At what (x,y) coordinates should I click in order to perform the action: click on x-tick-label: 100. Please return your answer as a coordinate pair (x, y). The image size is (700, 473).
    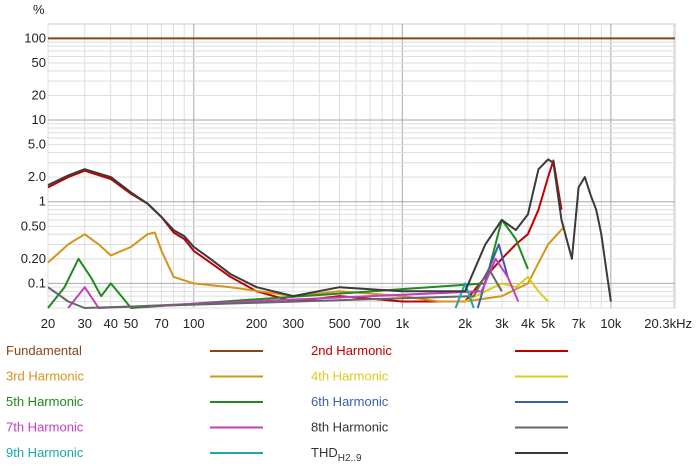
    Looking at the image, I should click on (194, 323).